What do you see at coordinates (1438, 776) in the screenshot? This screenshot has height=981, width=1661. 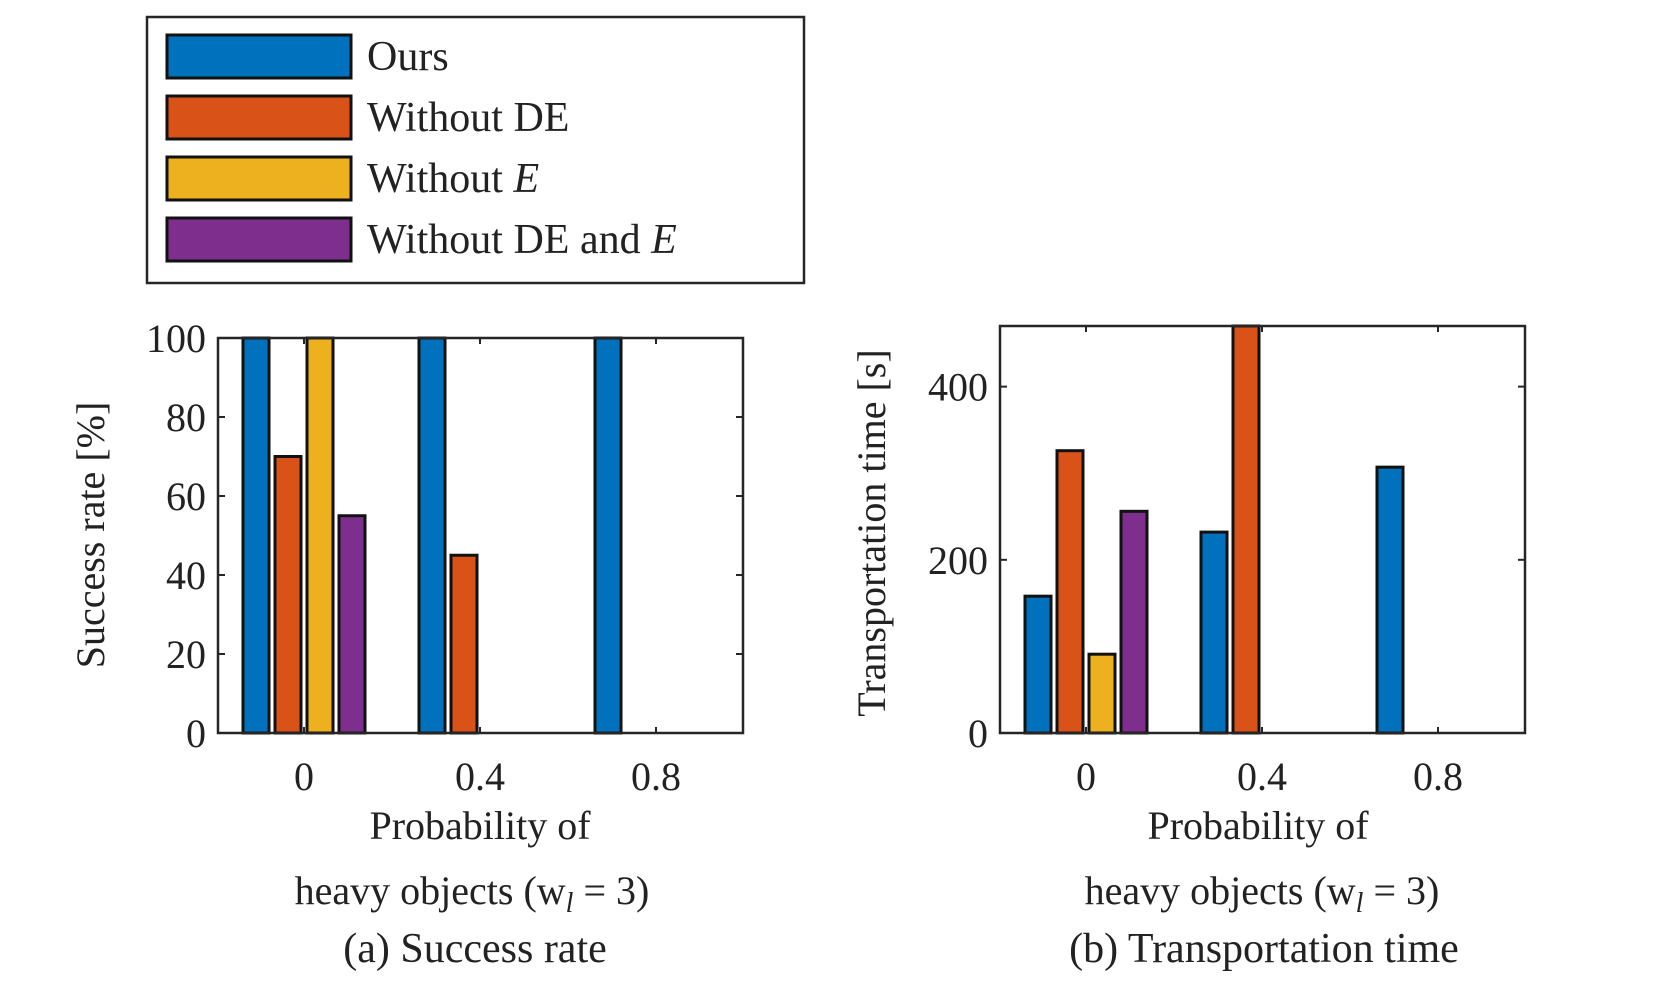 I see `x-tick-label-transportation-time-0-8: 0.8` at bounding box center [1438, 776].